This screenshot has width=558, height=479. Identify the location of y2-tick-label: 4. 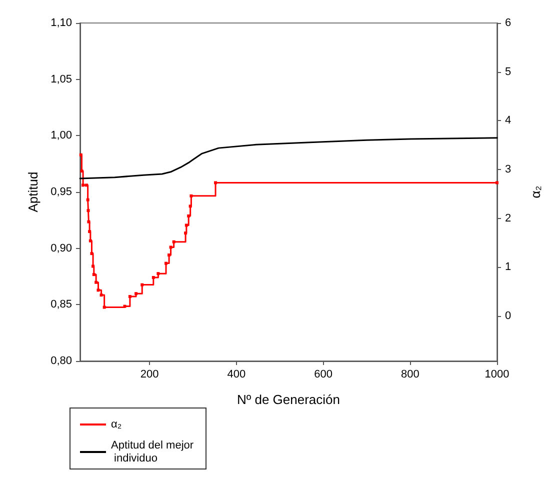
(508, 120).